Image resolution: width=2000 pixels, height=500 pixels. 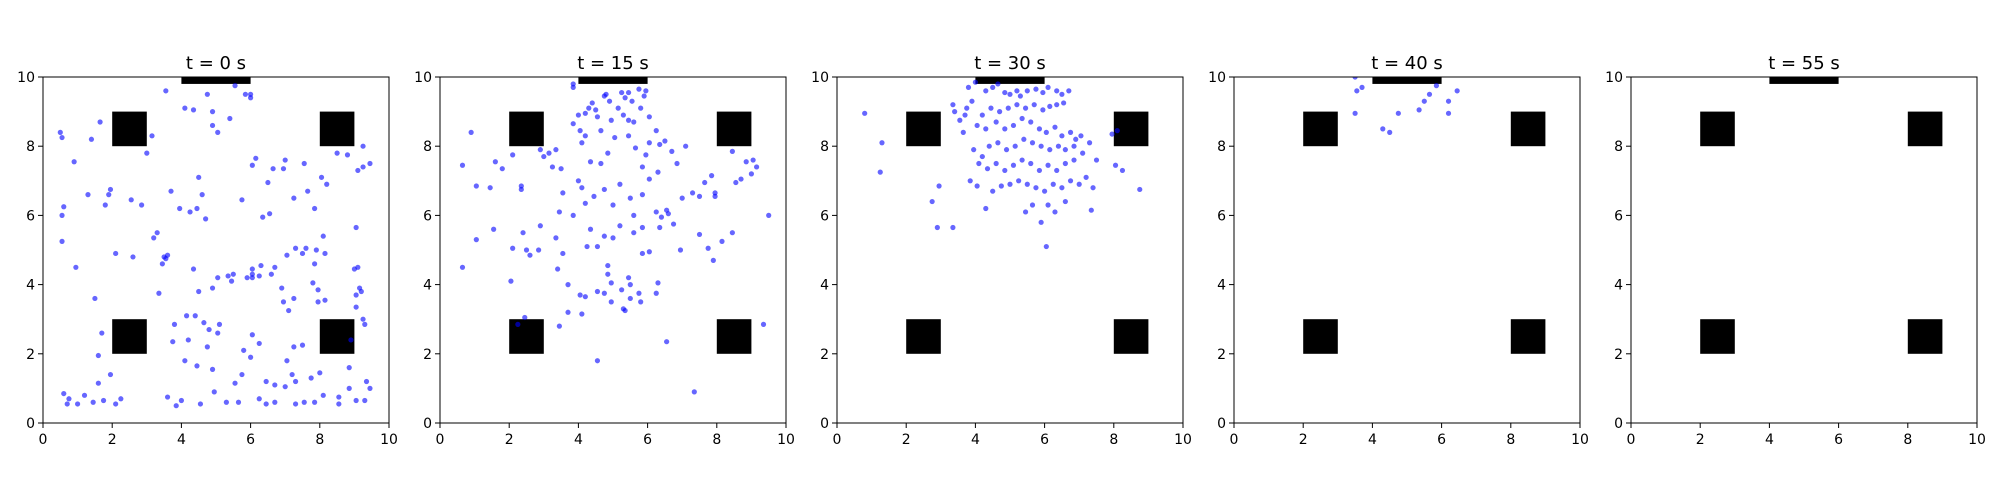 What do you see at coordinates (1221, 286) in the screenshot?
I see `y-tick-label: 4` at bounding box center [1221, 286].